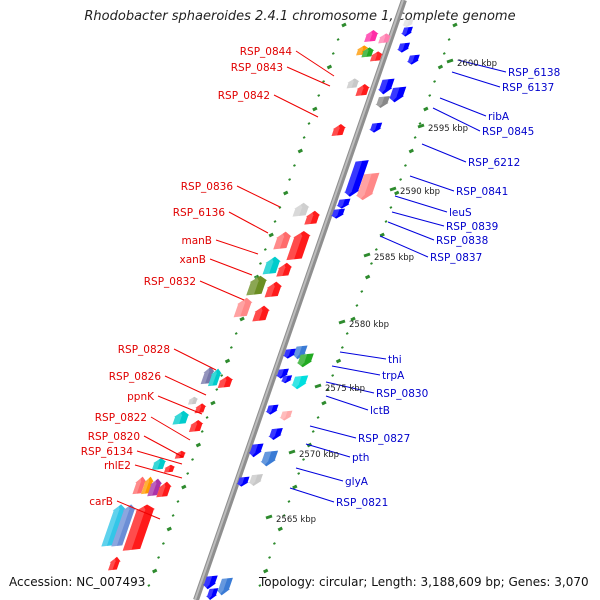 This screenshot has width=600, height=600. What do you see at coordinates (369, 325) in the screenshot?
I see `position-label: 2580 kbp` at bounding box center [369, 325].